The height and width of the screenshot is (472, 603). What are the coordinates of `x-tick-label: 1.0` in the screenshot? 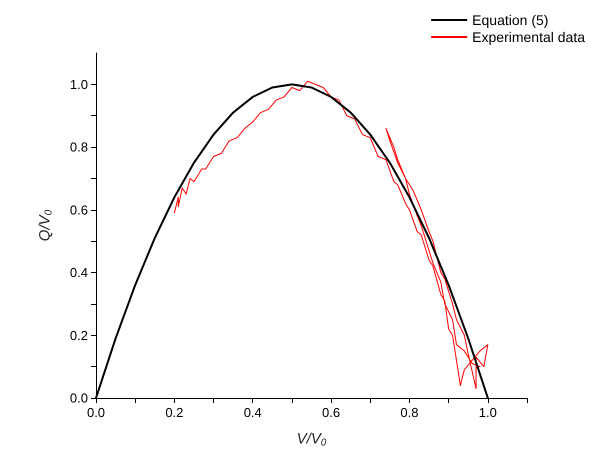 It's located at (487, 412).